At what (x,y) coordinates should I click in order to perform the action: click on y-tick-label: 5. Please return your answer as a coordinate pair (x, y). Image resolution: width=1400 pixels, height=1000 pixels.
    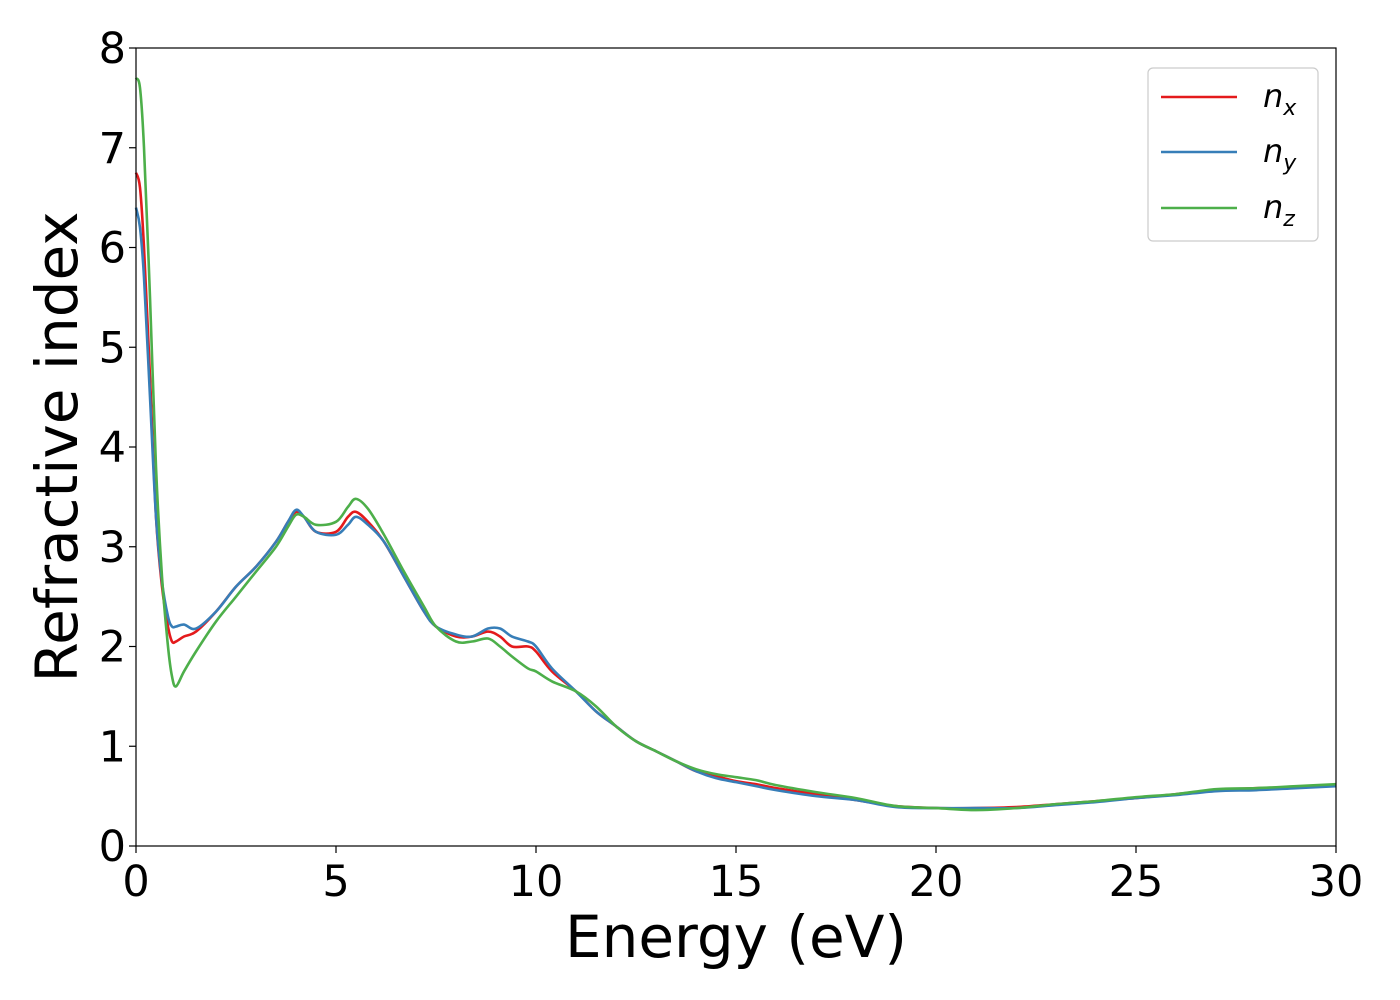
    Looking at the image, I should click on (112, 348).